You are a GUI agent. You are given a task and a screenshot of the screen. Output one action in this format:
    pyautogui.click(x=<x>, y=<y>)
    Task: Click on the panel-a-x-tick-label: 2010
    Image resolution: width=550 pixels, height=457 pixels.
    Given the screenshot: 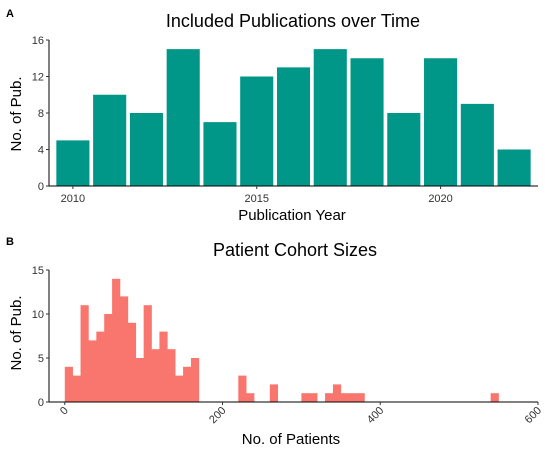 What is the action you would take?
    pyautogui.click(x=73, y=199)
    